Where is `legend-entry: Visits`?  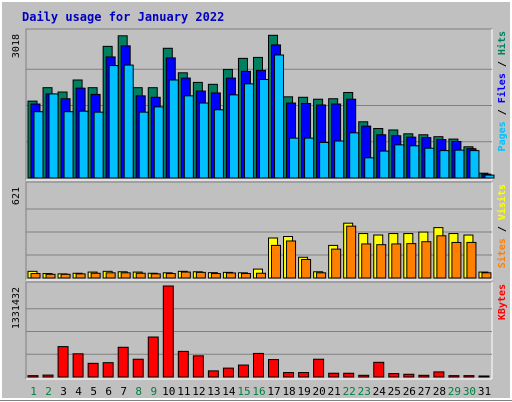
legend-entry: Visits is located at coordinates (502, 202).